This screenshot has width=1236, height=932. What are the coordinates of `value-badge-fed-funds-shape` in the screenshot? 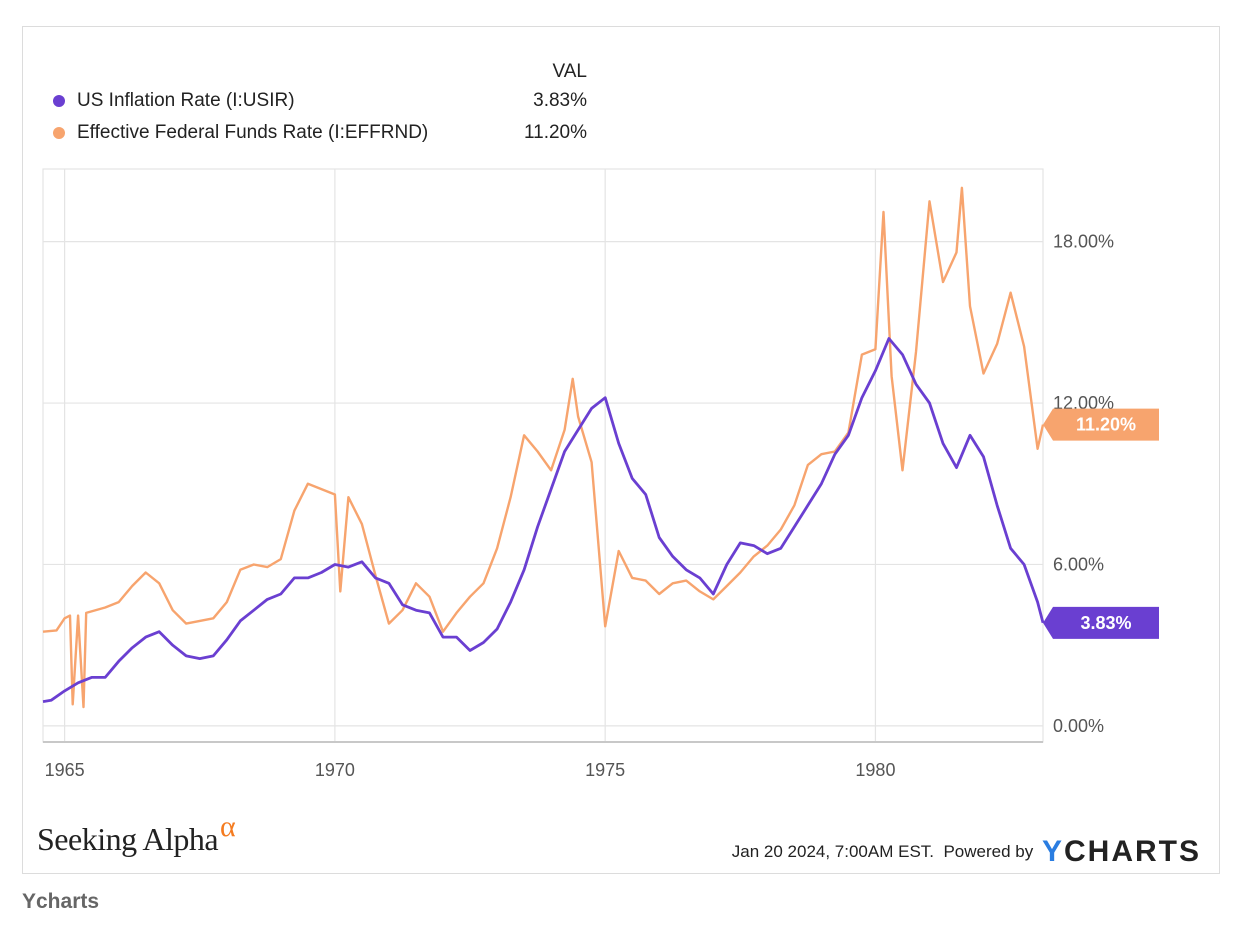 It's located at (1101, 424).